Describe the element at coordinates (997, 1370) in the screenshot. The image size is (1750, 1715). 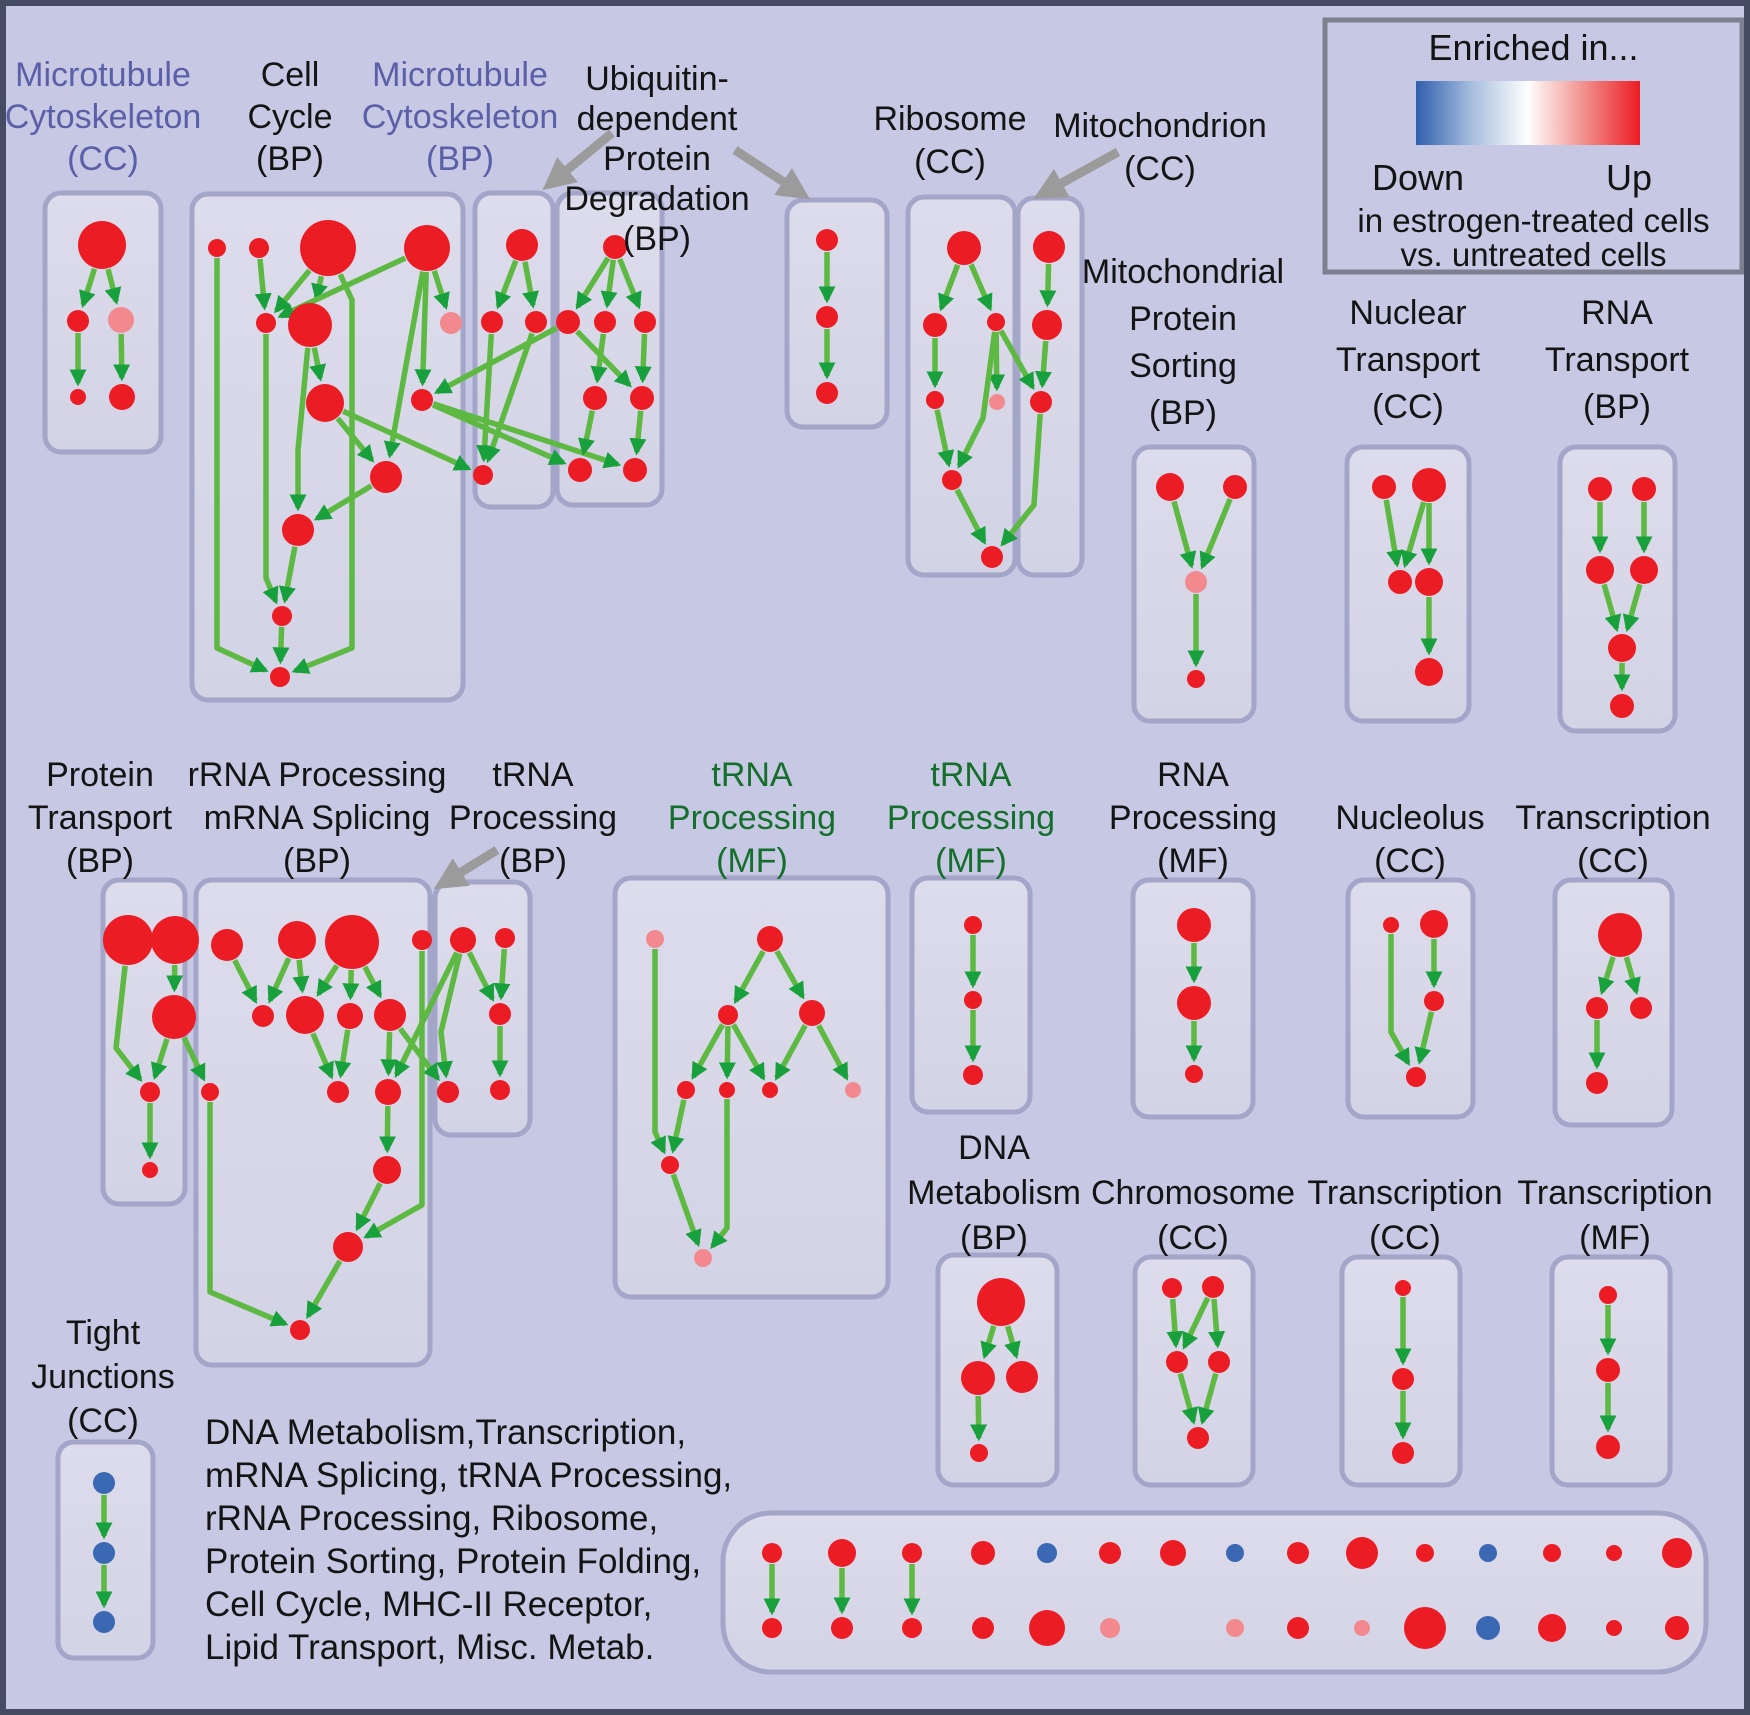
I see `dna-metabolism-box` at that location.